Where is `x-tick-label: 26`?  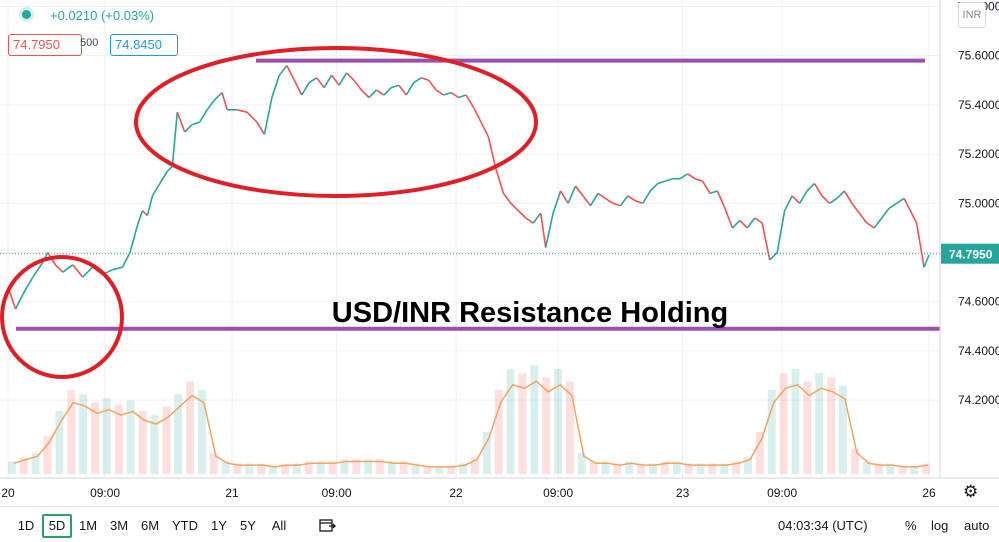
x-tick-label: 26 is located at coordinates (929, 493).